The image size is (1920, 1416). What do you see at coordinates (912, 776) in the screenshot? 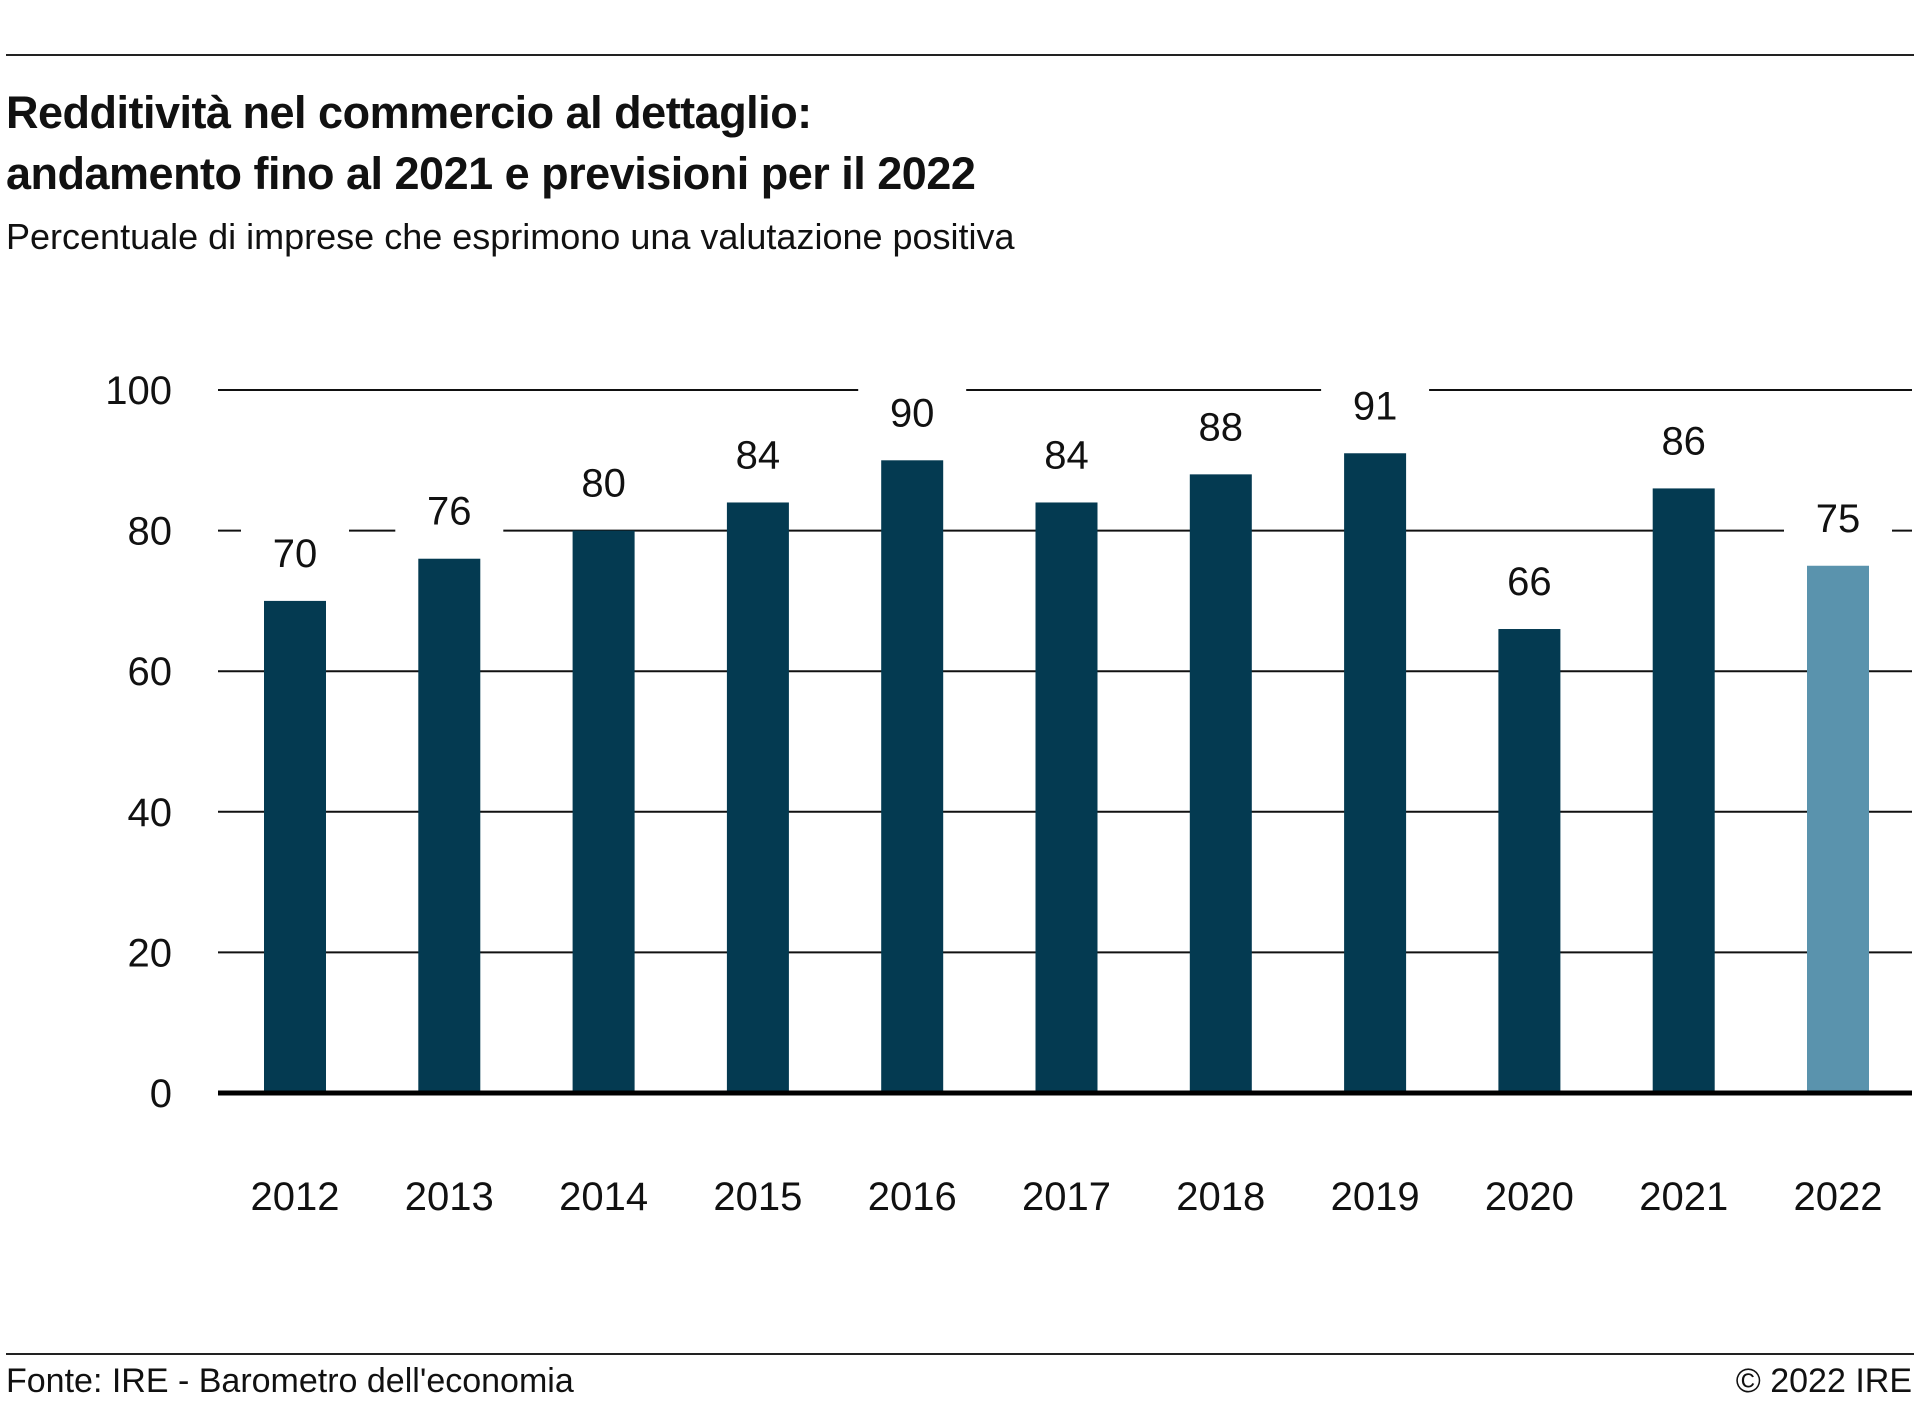
I see `bar-2016` at bounding box center [912, 776].